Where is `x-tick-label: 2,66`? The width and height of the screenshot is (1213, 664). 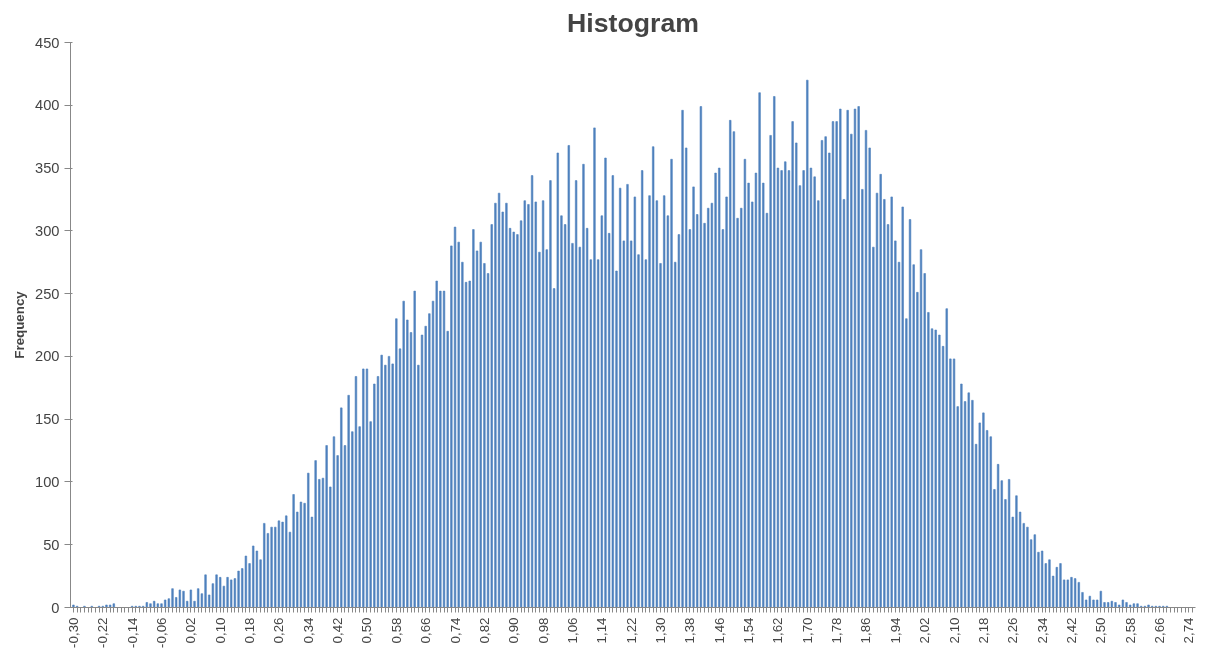 x-tick-label: 2,66 is located at coordinates (1160, 630).